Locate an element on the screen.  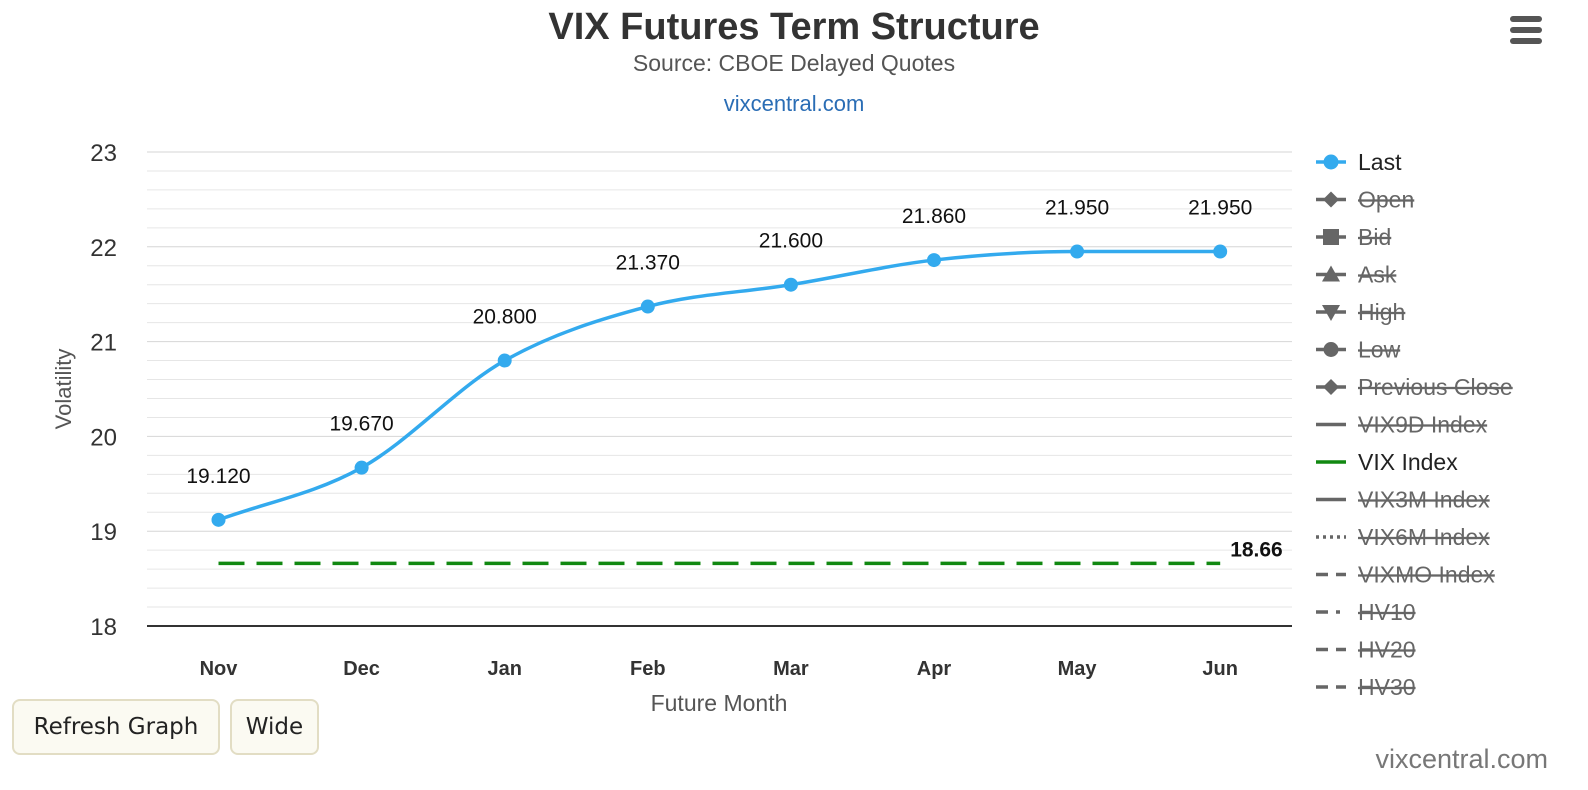
x-tick-label: May is located at coordinates (1078, 669).